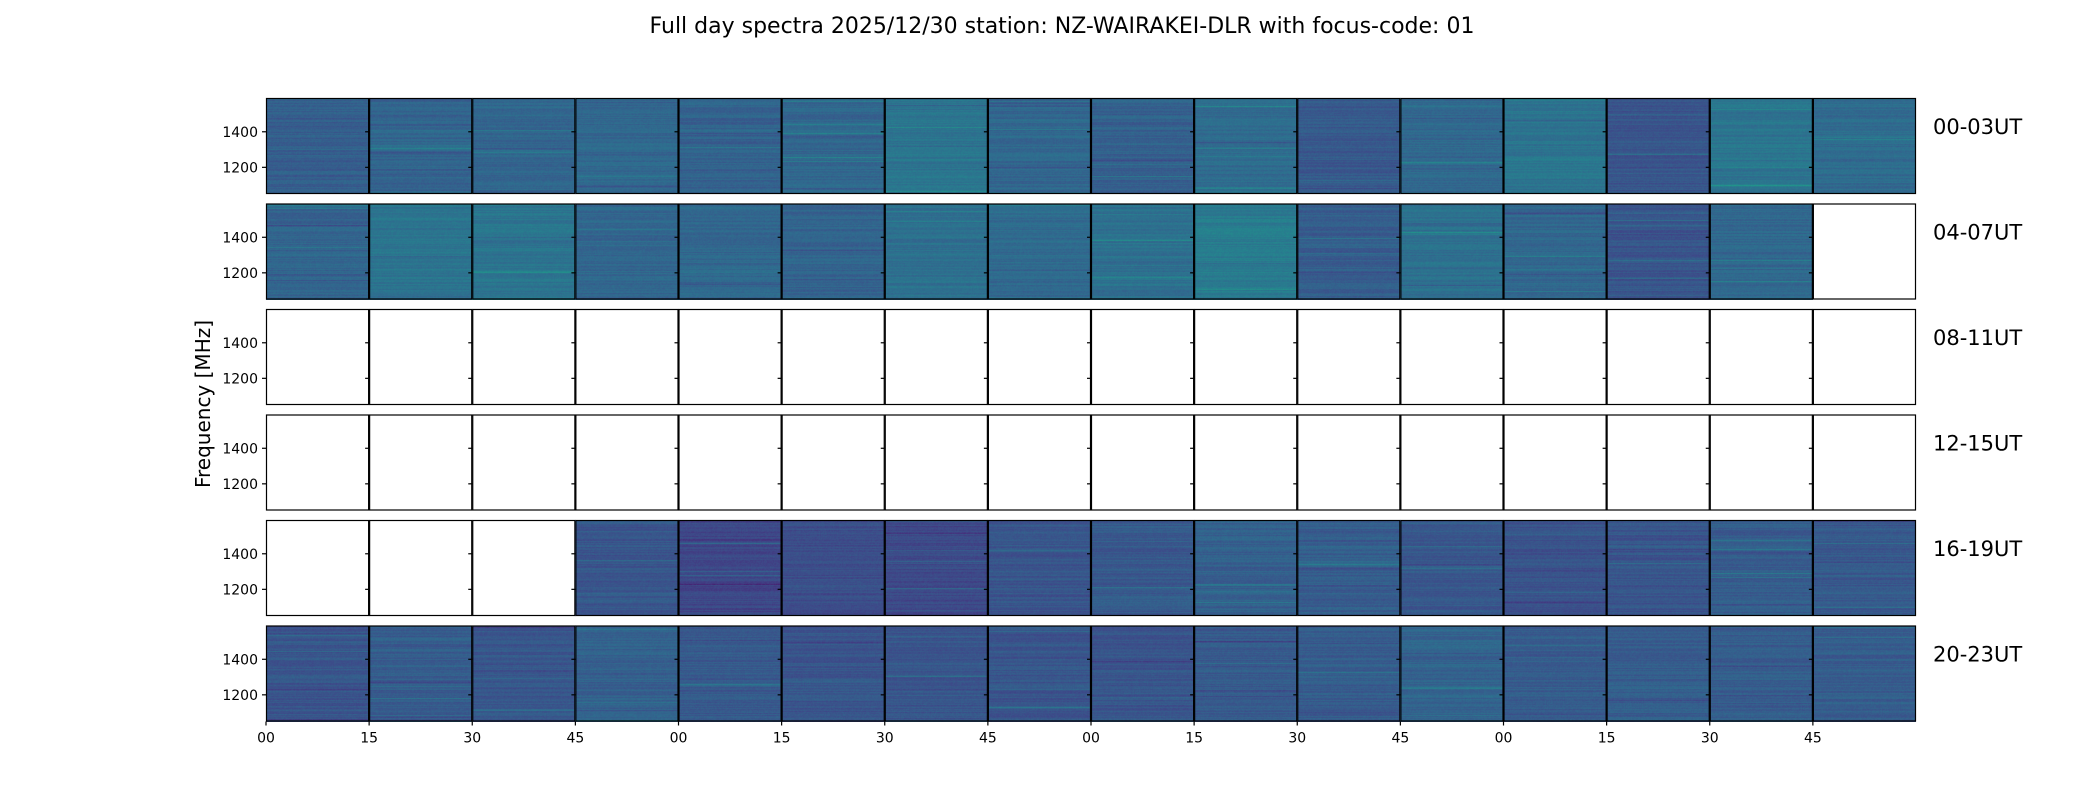 The image size is (2100, 800). Describe the element at coordinates (1977, 127) in the screenshot. I see `row-label: 00-03UT` at that location.